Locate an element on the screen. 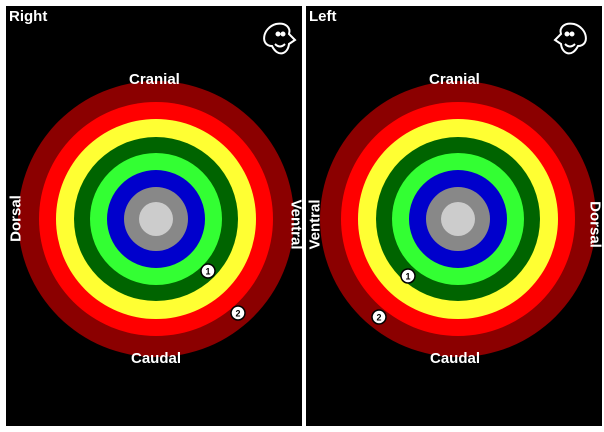  marker-1-right: 1 is located at coordinates (208, 271).